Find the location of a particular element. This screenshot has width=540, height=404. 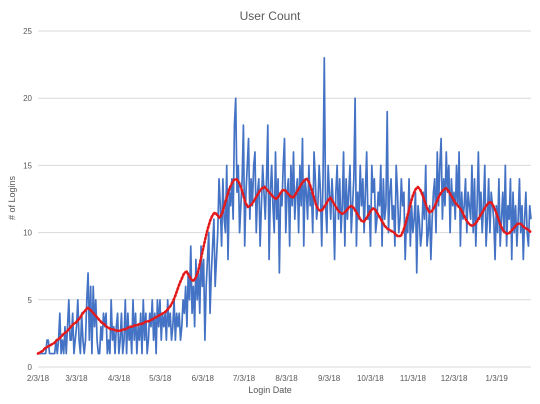

y-tick-label: 20 is located at coordinates (27, 98).